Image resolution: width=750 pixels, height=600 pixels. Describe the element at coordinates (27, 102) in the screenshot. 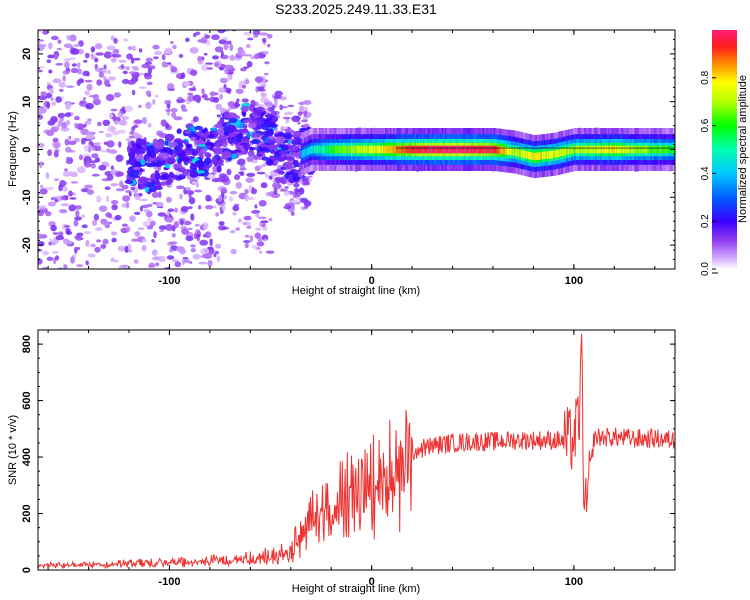

I see `y-tick-label: 10` at that location.